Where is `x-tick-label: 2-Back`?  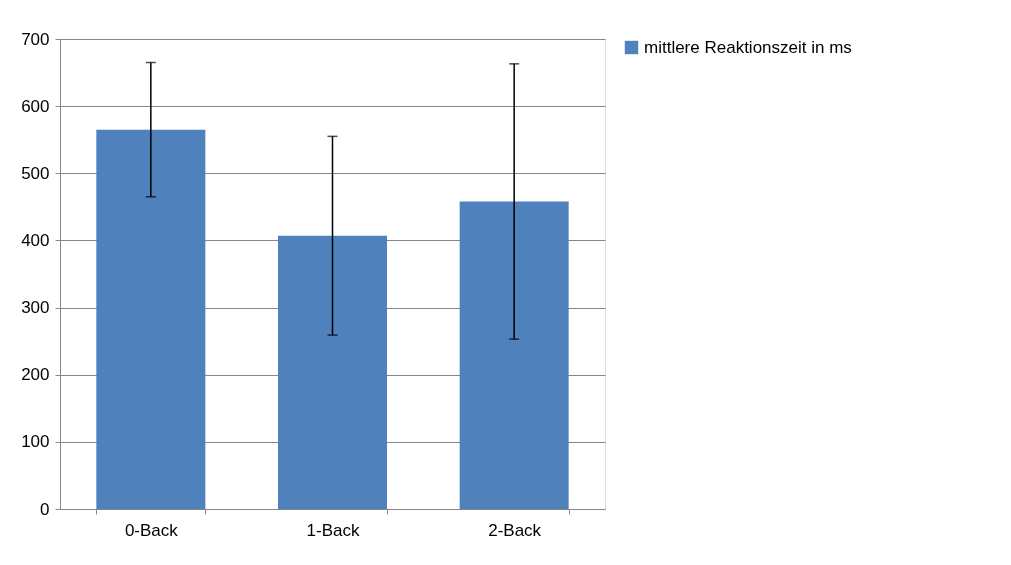
x-tick-label: 2-Back is located at coordinates (515, 530).